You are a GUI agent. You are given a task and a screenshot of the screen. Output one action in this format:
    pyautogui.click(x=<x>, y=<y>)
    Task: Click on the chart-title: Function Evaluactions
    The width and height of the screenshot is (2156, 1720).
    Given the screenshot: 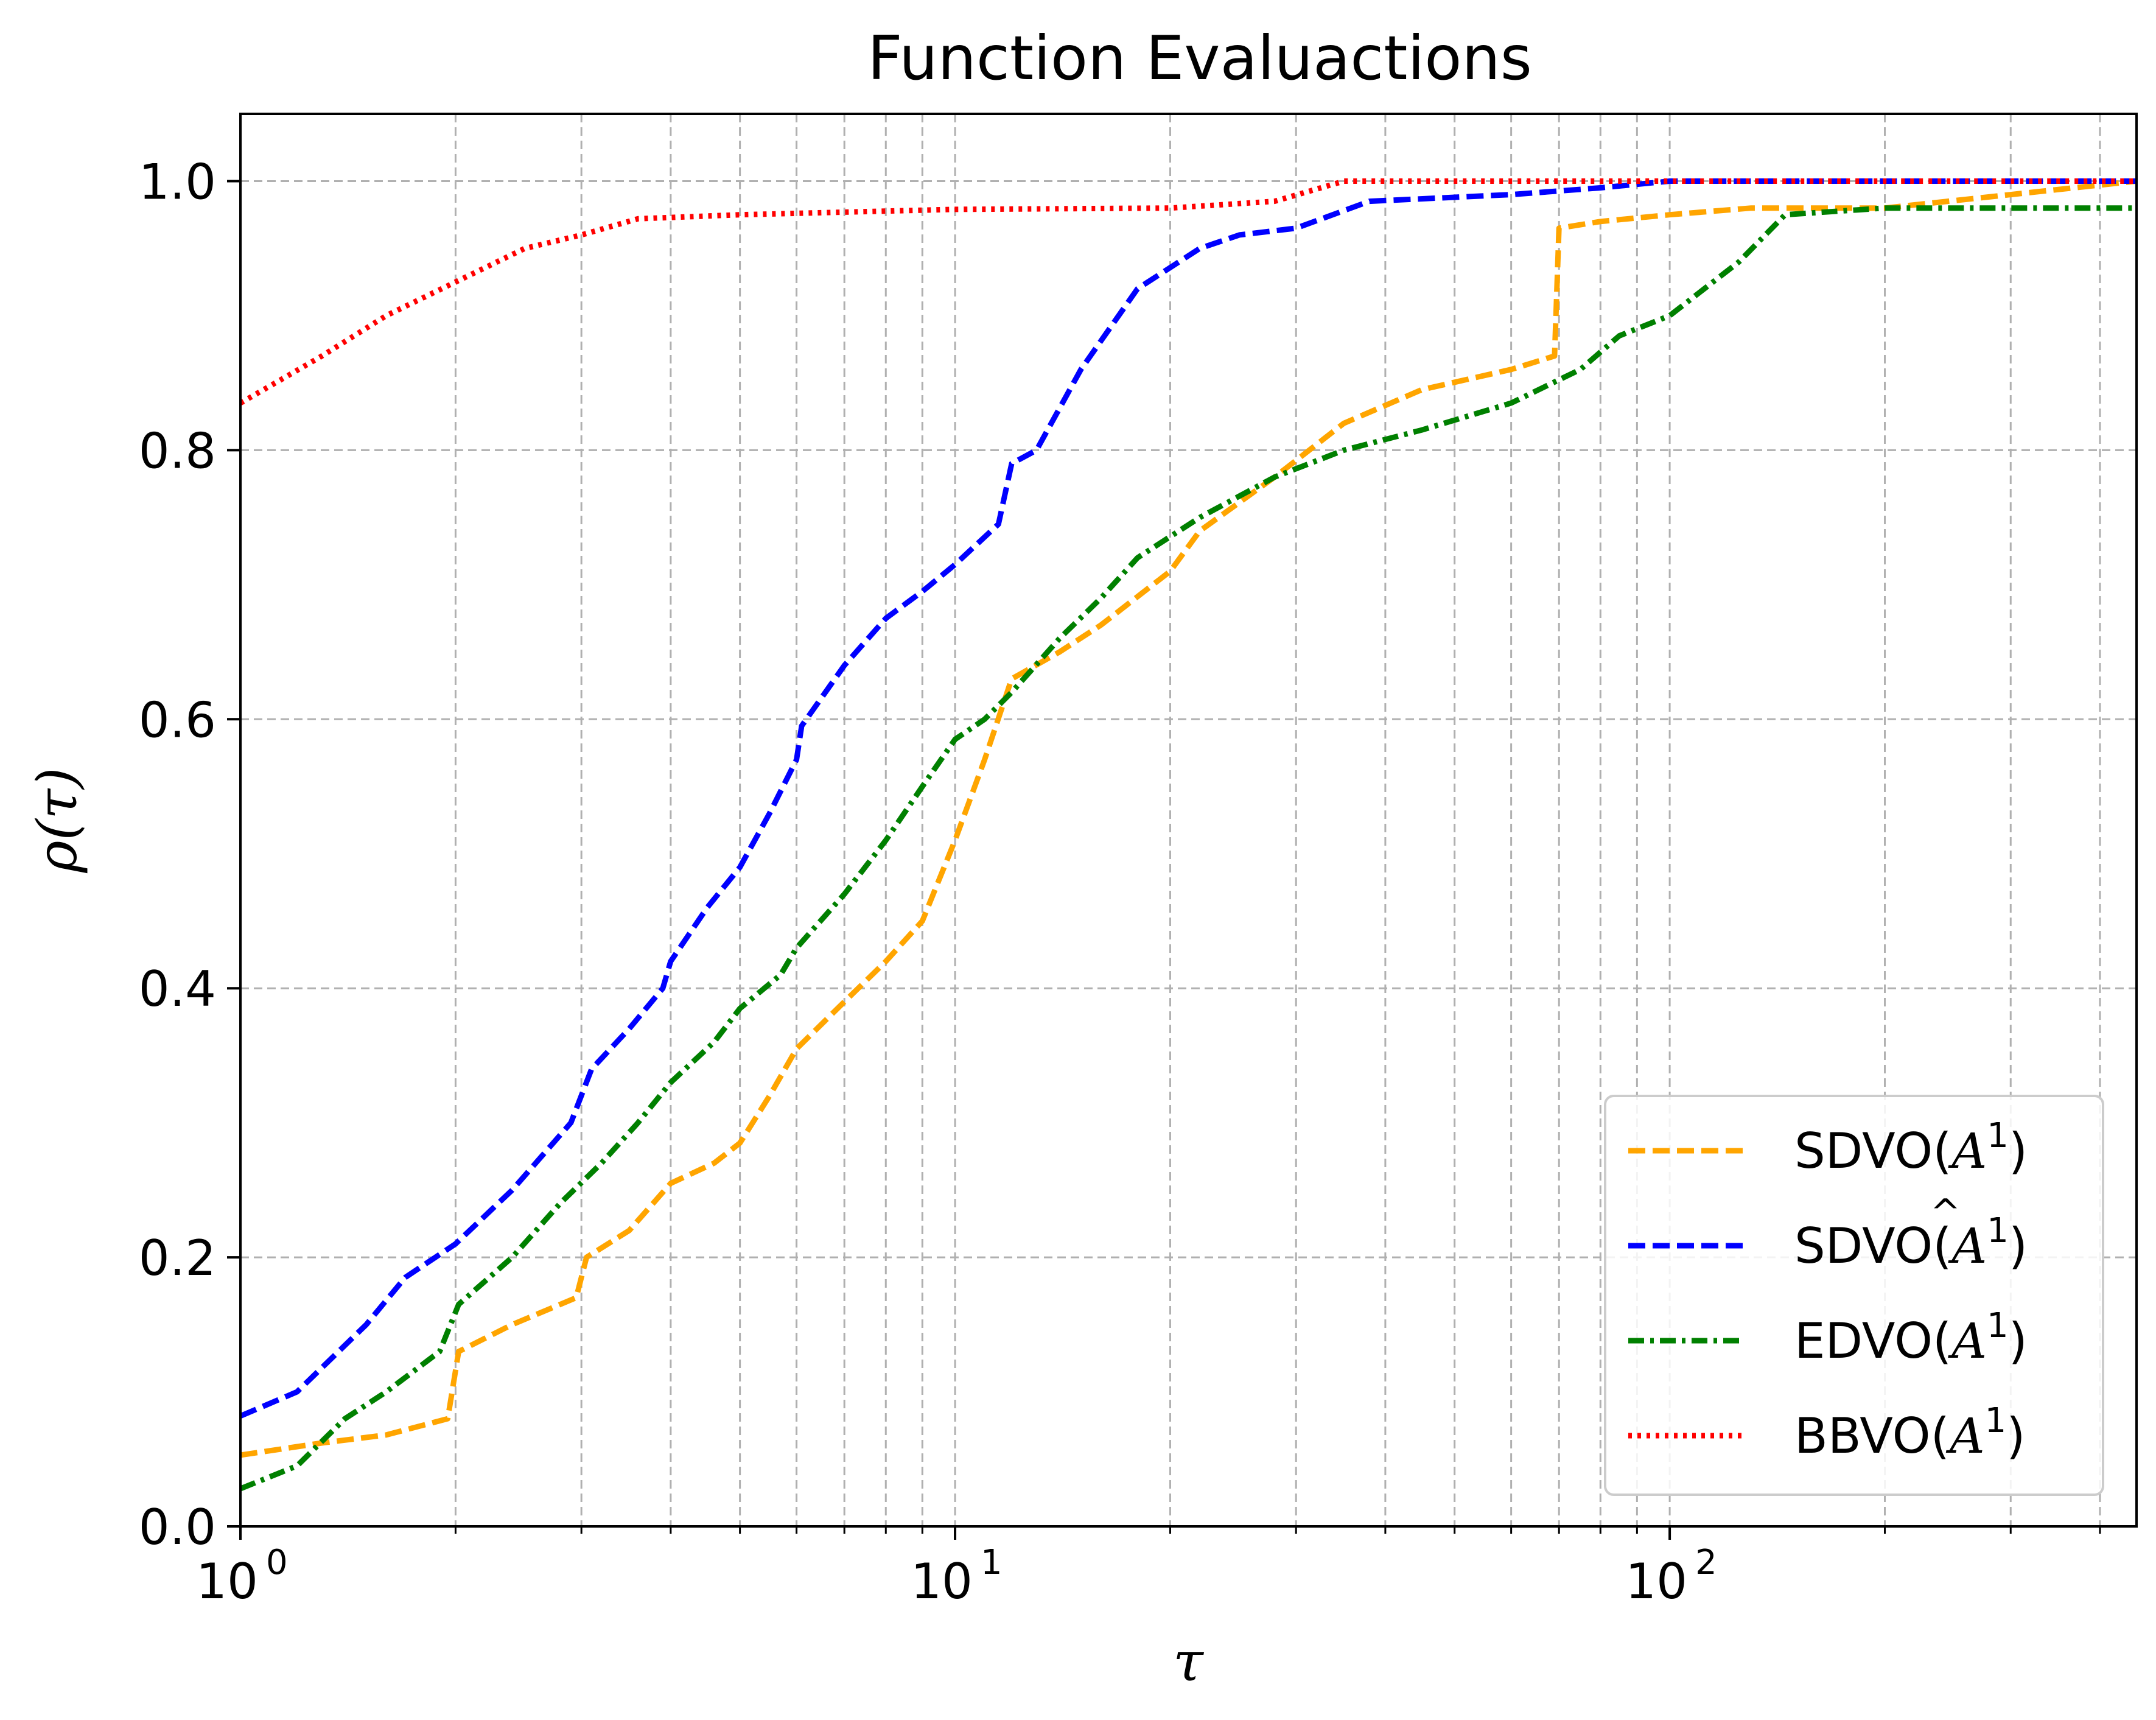 What is the action you would take?
    pyautogui.click(x=1199, y=58)
    